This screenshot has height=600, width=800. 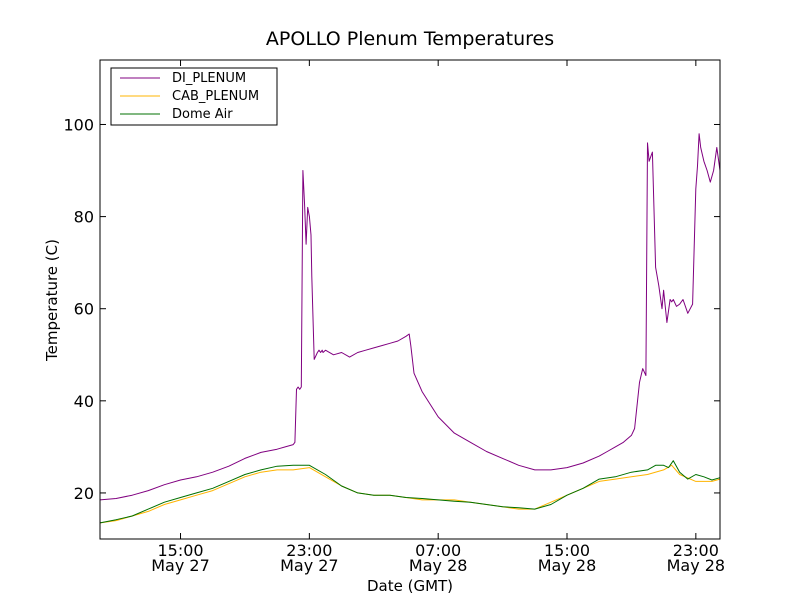 I want to click on y-axis-label: Temperature (C), so click(x=52, y=300).